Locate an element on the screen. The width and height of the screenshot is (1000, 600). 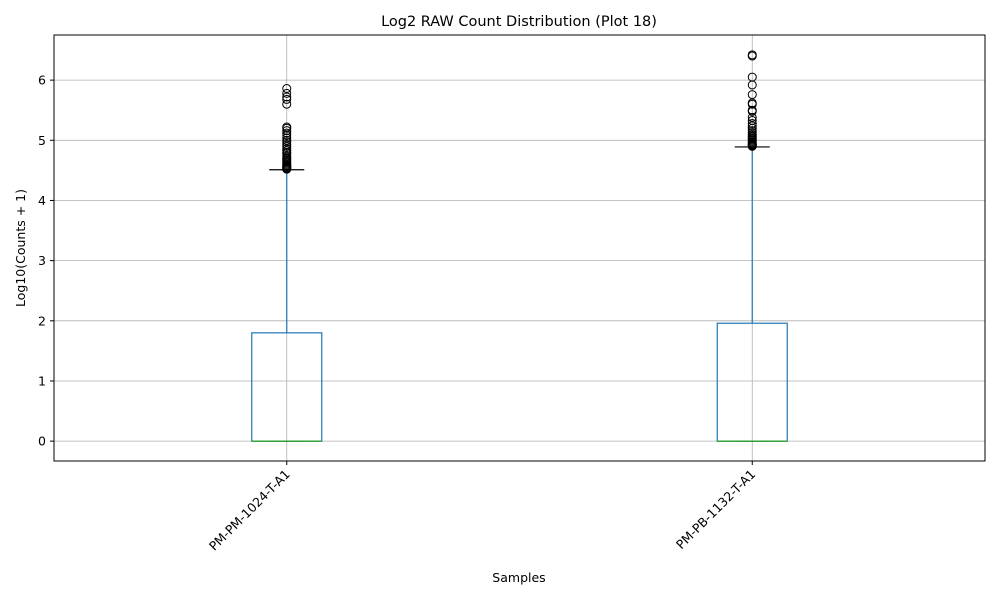
y-axis: 0 1 2 3 4 5 6 is located at coordinates (46, 261).